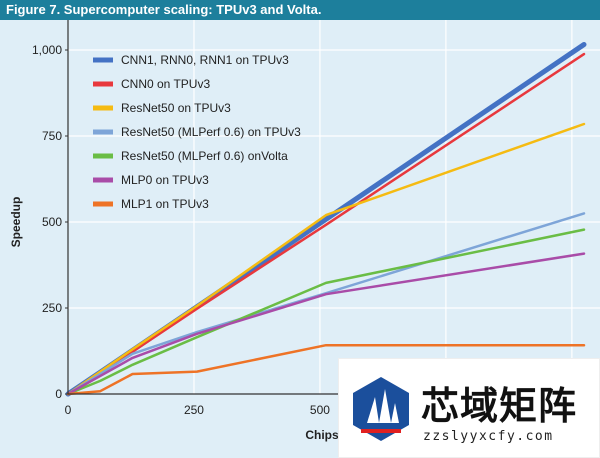 This screenshot has width=600, height=458. What do you see at coordinates (176, 108) in the screenshot?
I see `legend-label: ResNet50 on TPUv3` at bounding box center [176, 108].